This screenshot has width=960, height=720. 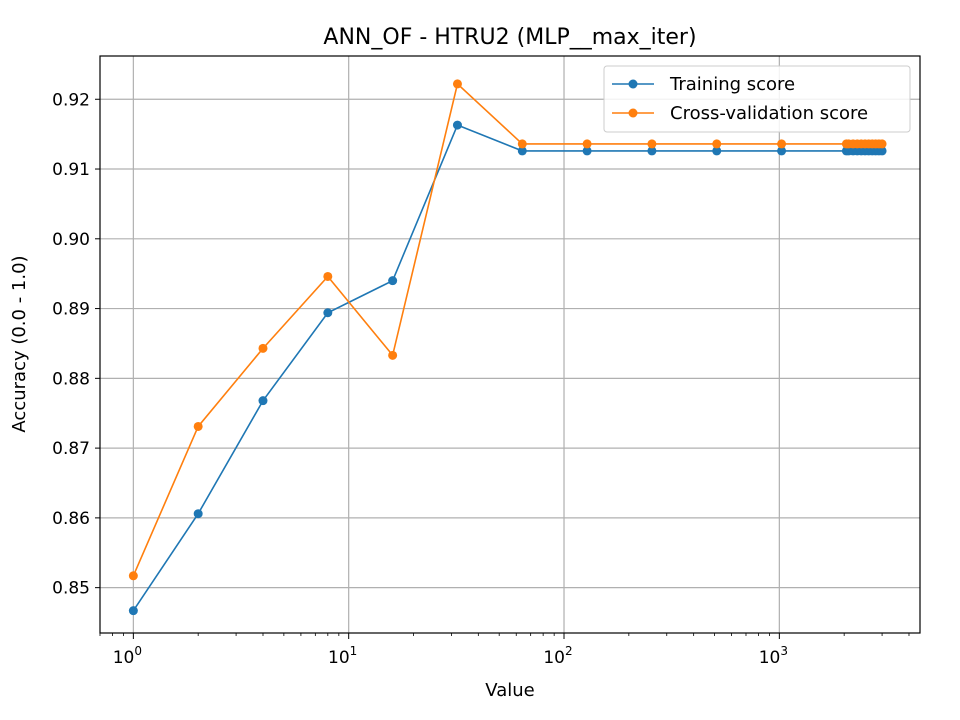 I want to click on x-tick-label: 10⁰, so click(x=127, y=656).